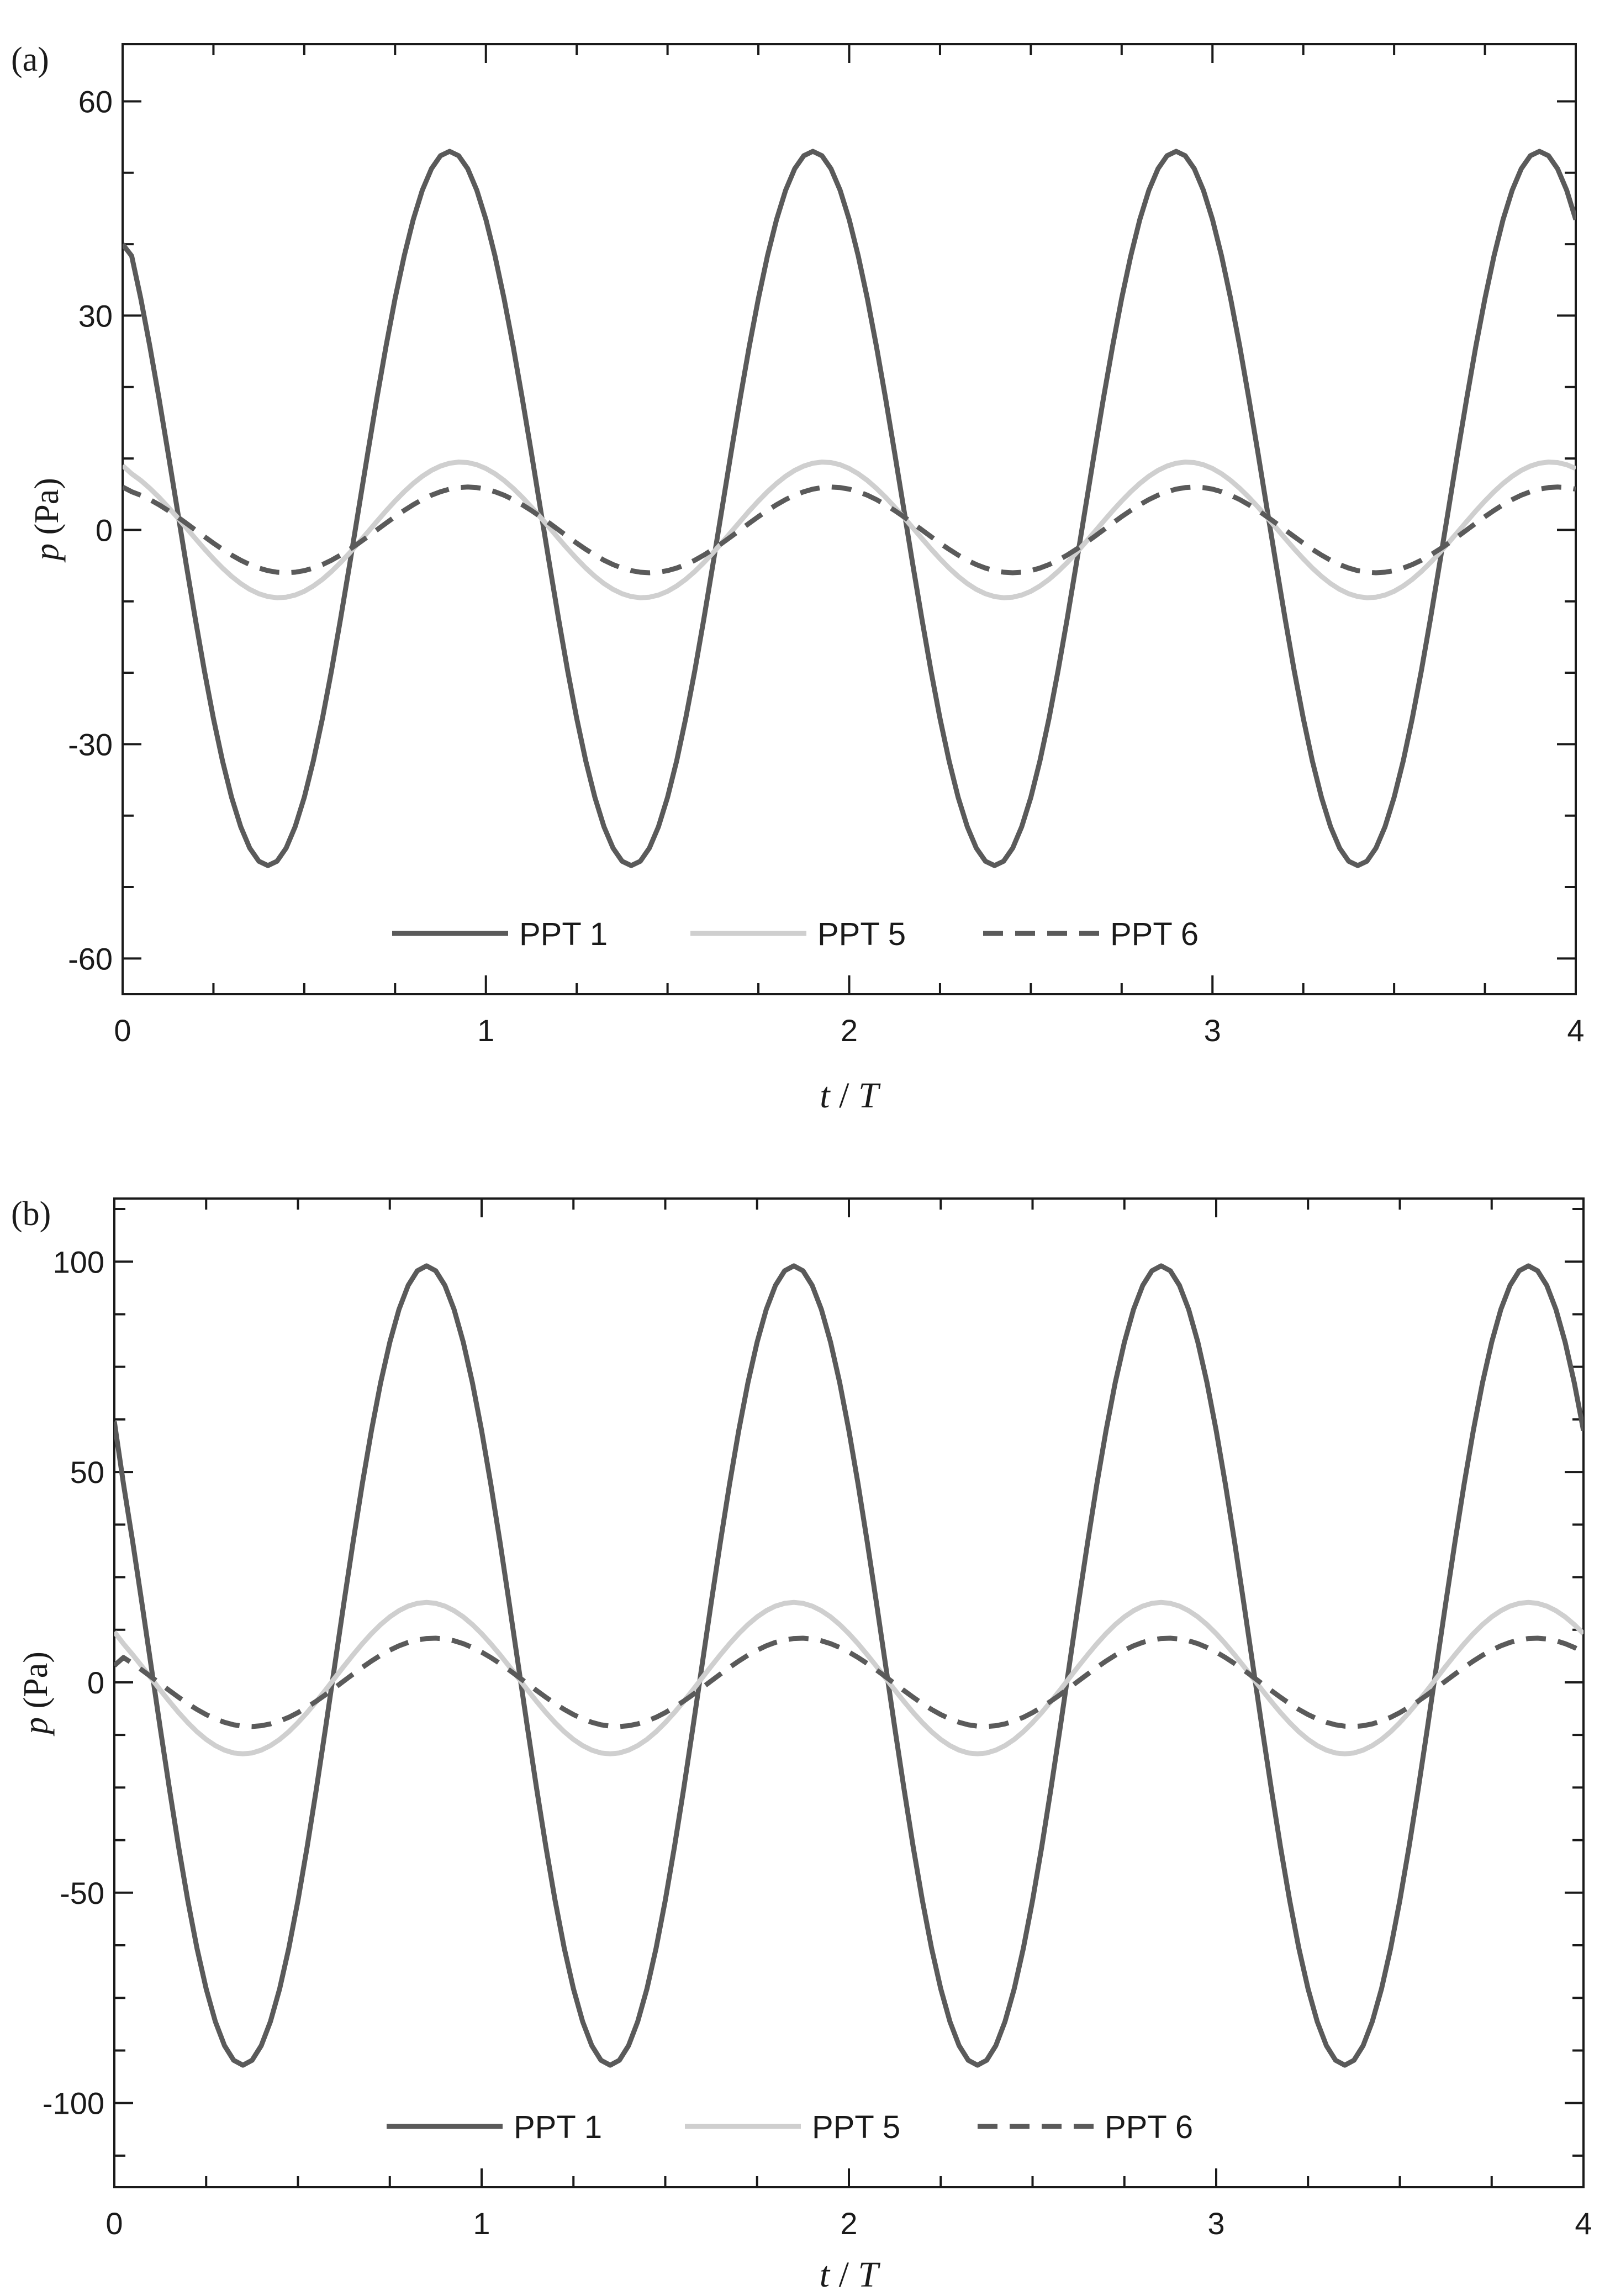 This screenshot has height=2296, width=1610. What do you see at coordinates (95, 102) in the screenshot?
I see `y-tick-label: 60` at bounding box center [95, 102].